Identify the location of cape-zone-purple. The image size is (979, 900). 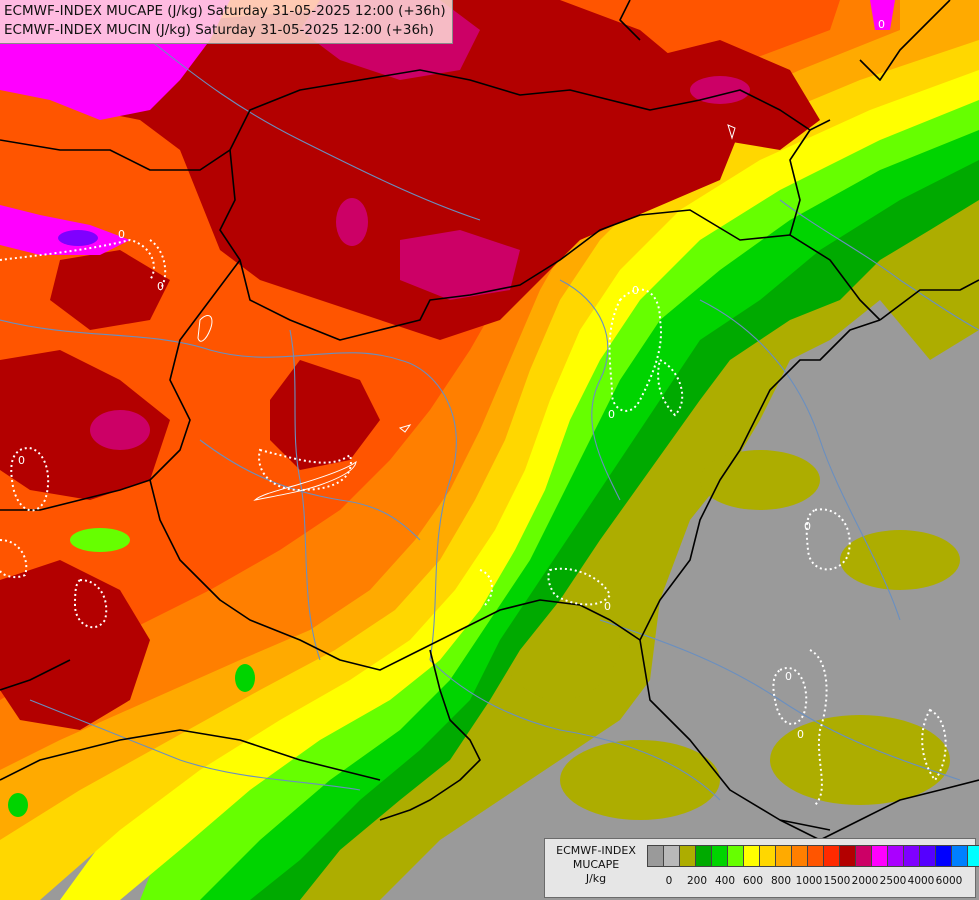
(78, 238).